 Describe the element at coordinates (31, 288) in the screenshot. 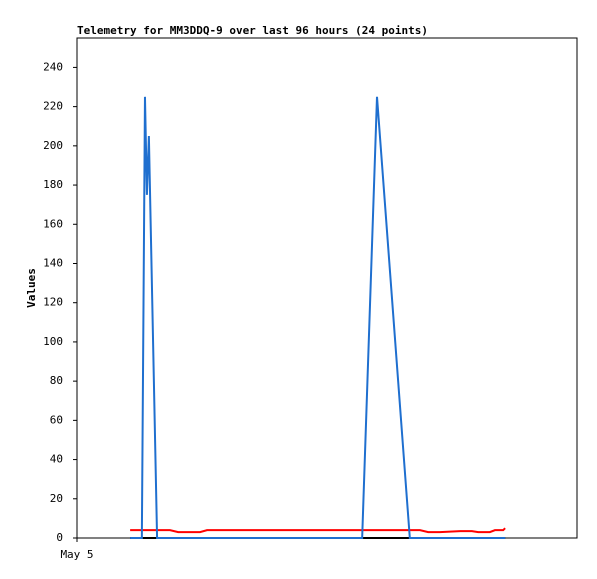

I see `y-axis-label: Values` at that location.